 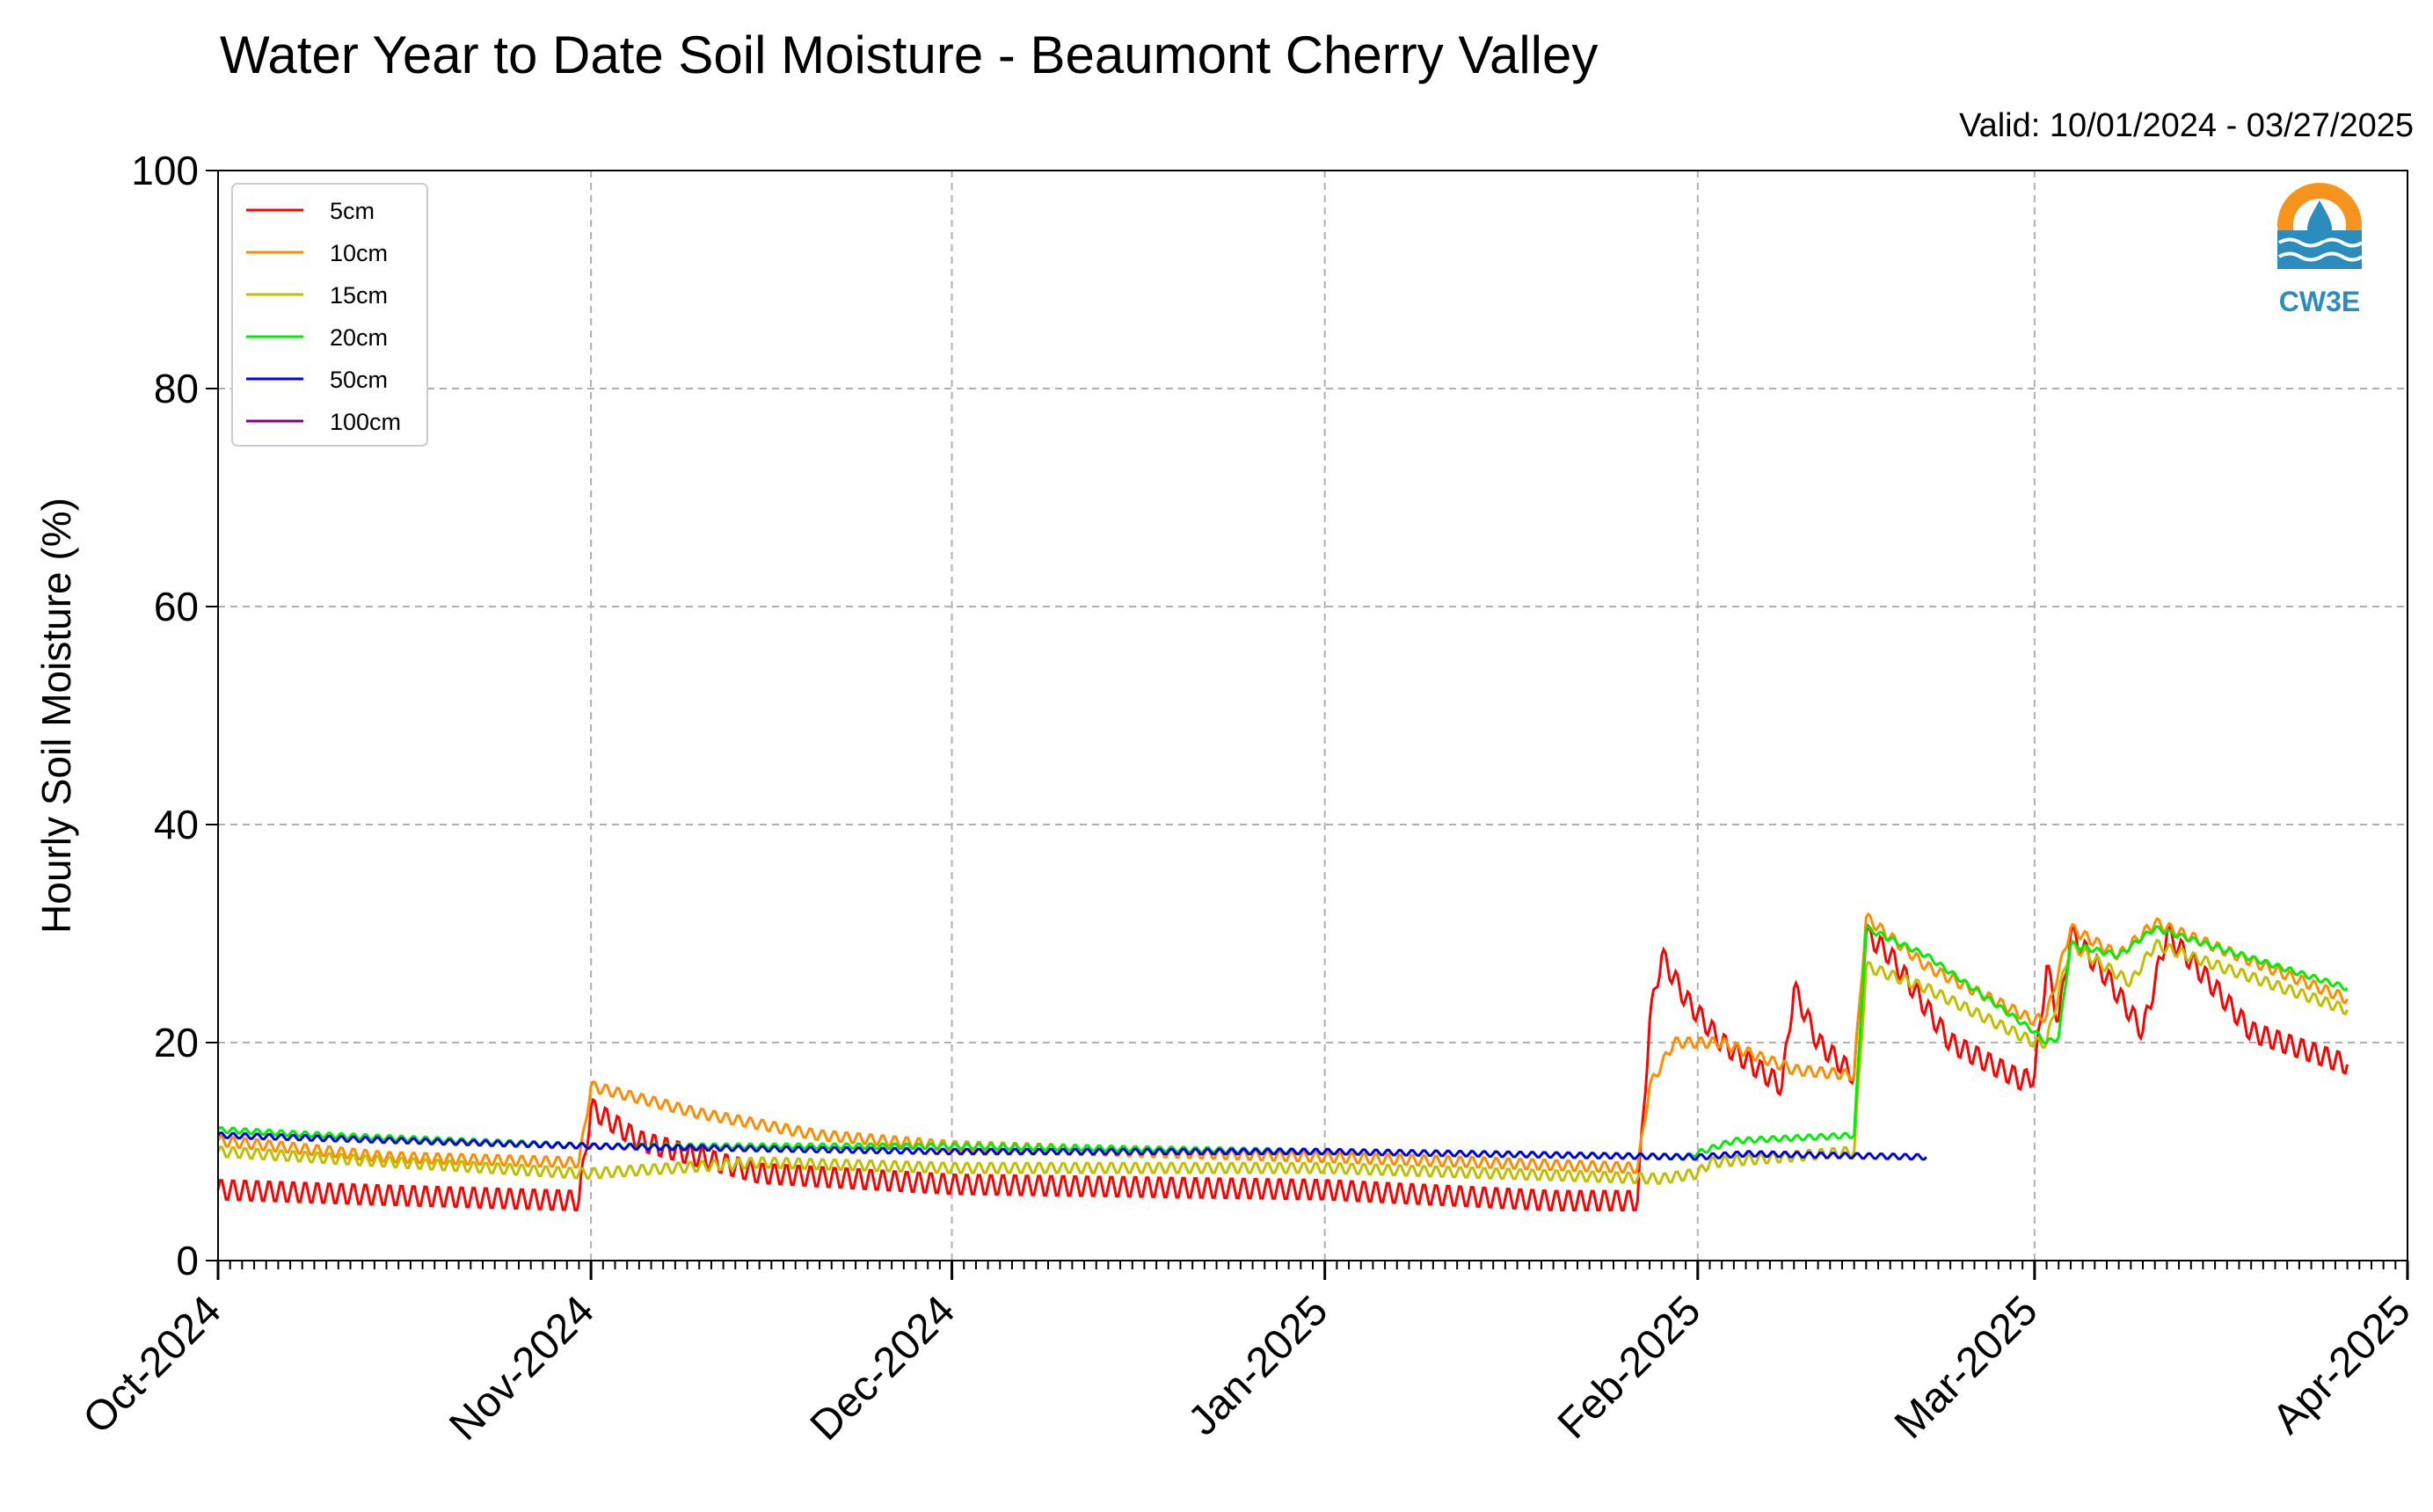 What do you see at coordinates (2342, 1365) in the screenshot?
I see `x-tick-label: Apr-2025` at bounding box center [2342, 1365].